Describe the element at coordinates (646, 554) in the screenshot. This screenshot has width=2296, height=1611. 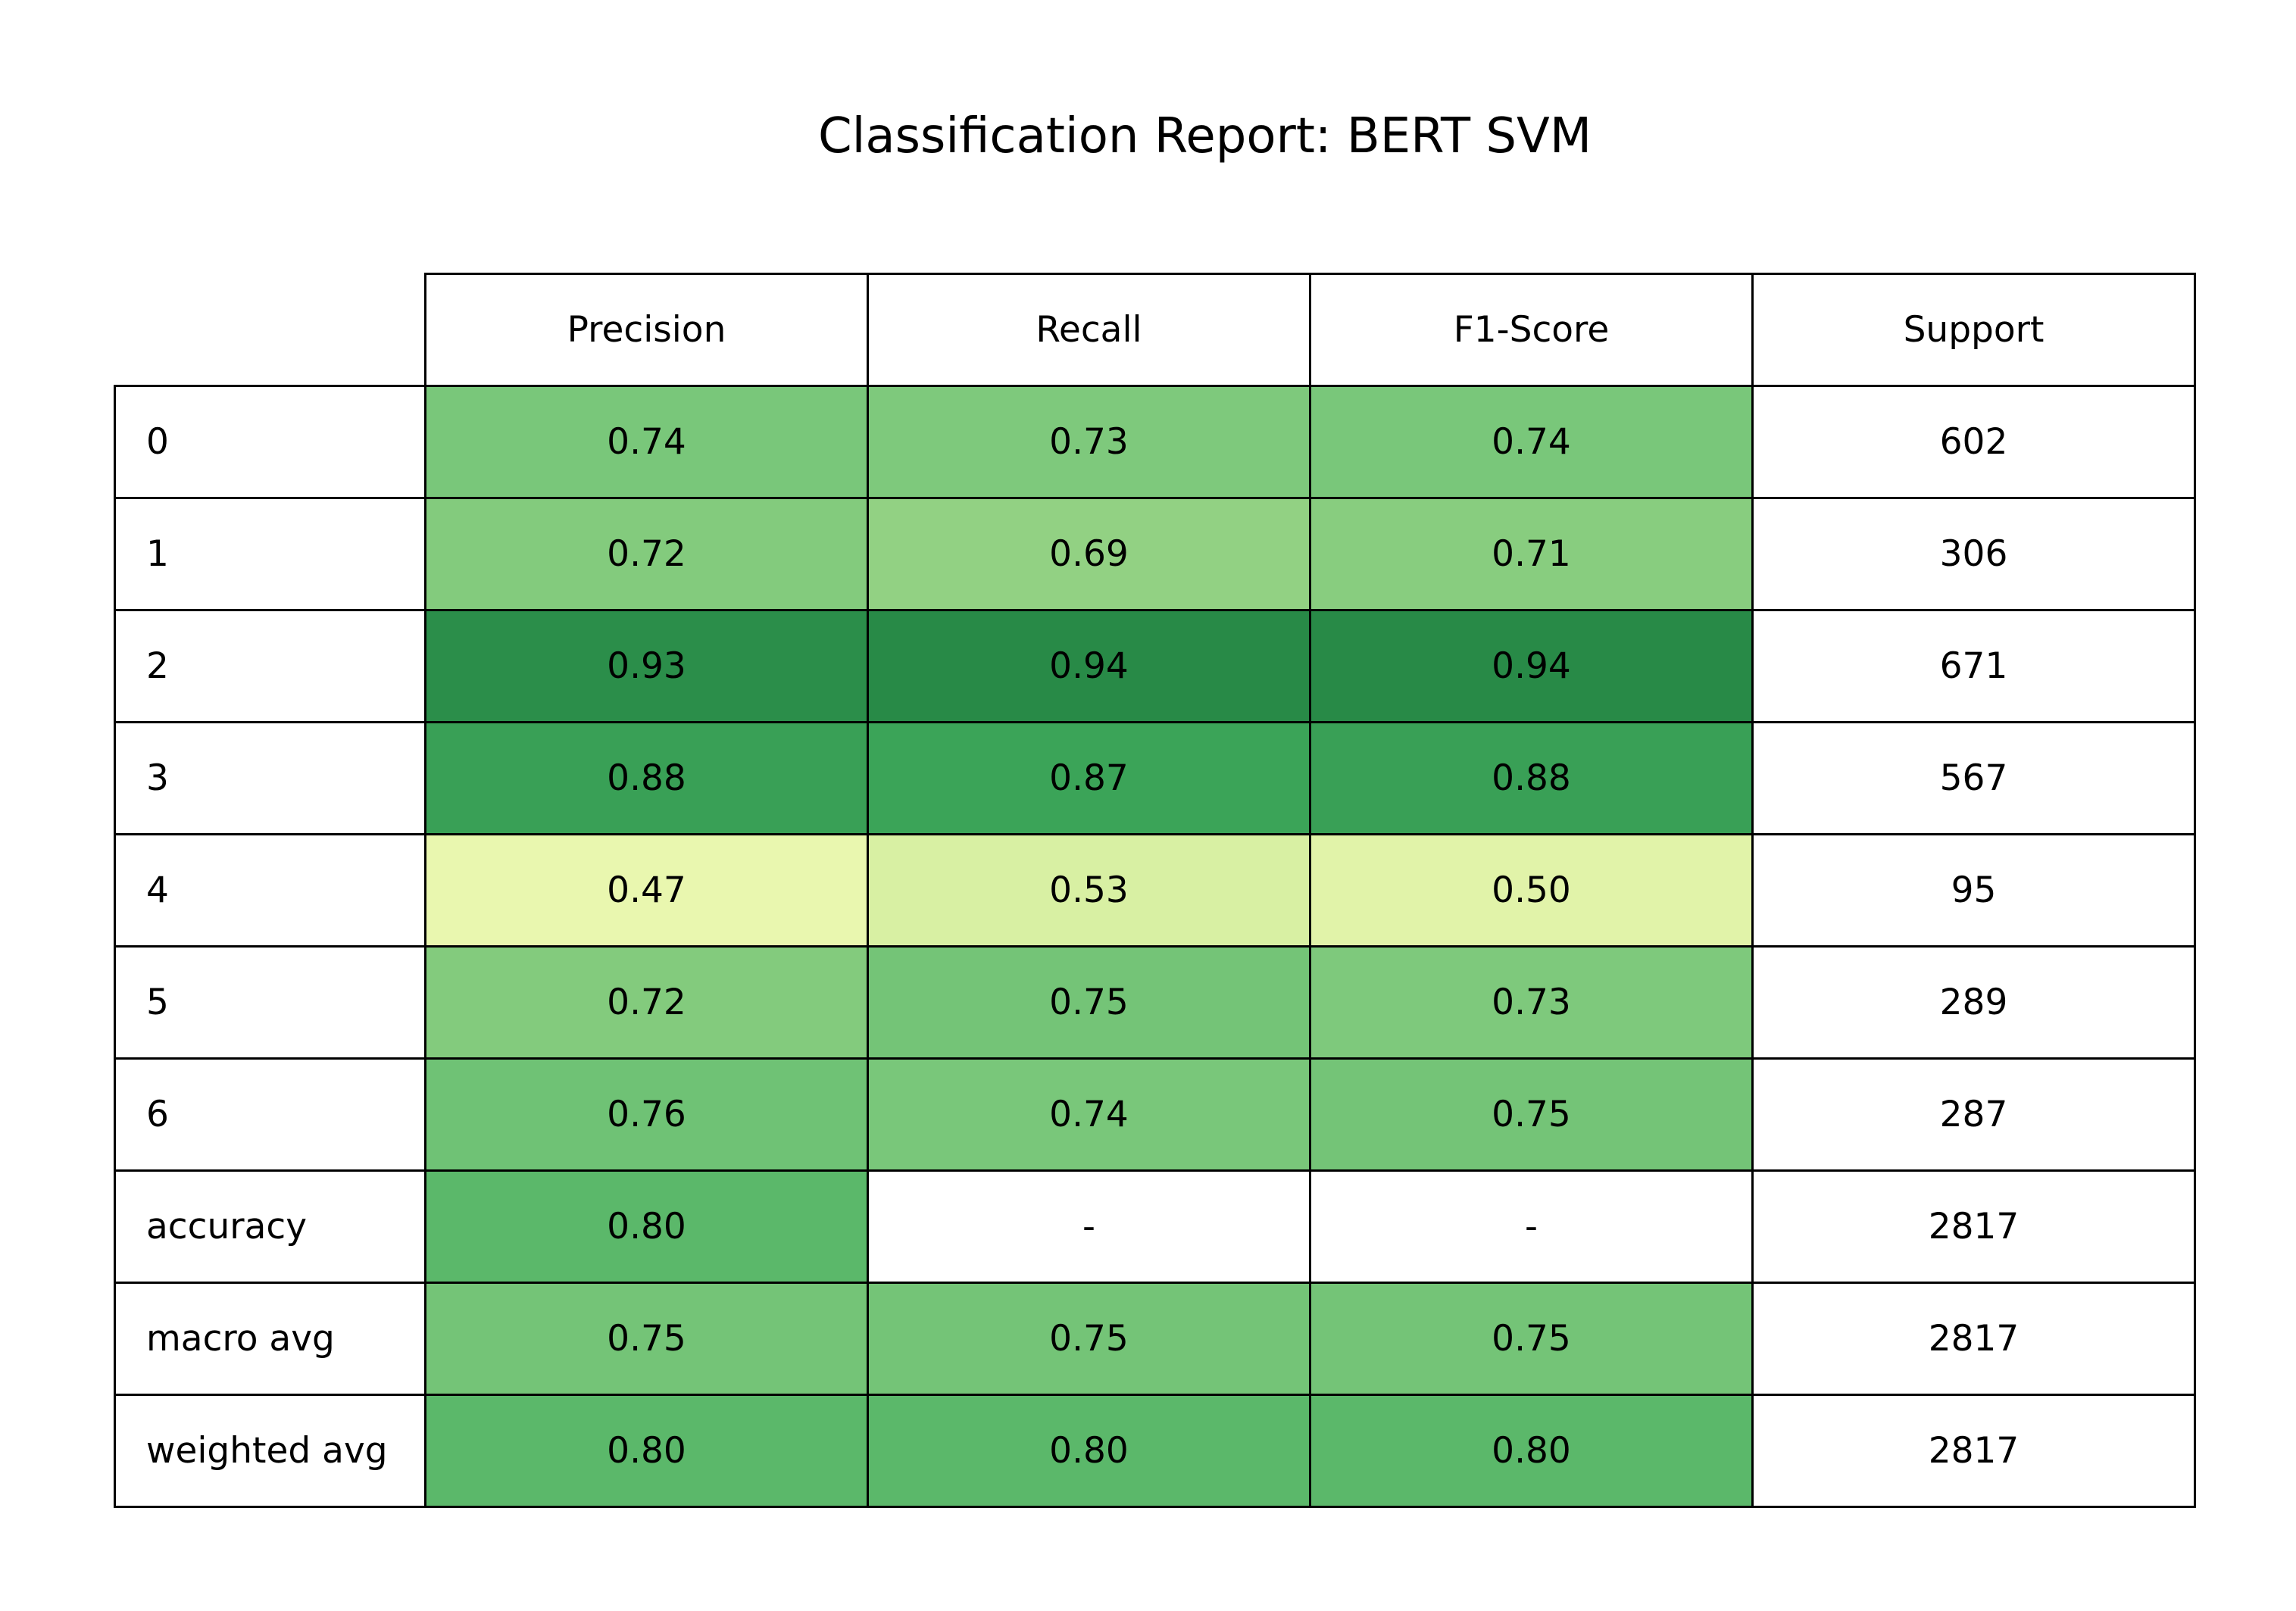
I see `cell-1-precision: 0.72` at that location.